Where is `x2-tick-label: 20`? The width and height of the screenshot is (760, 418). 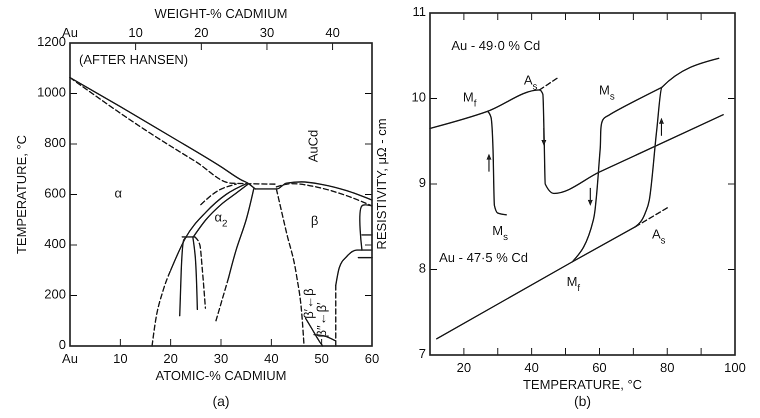
x2-tick-label: 20 is located at coordinates (201, 32).